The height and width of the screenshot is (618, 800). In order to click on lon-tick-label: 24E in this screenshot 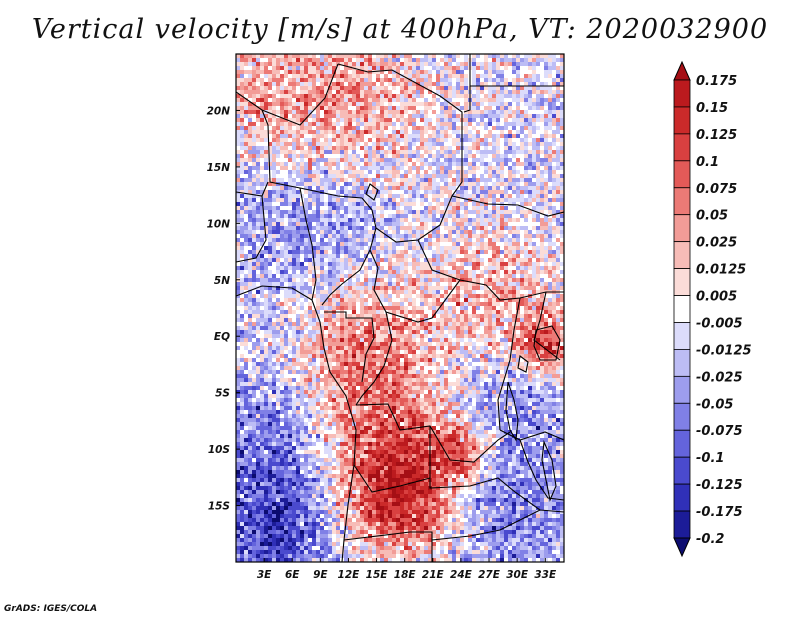, I will do `click(461, 575)`.